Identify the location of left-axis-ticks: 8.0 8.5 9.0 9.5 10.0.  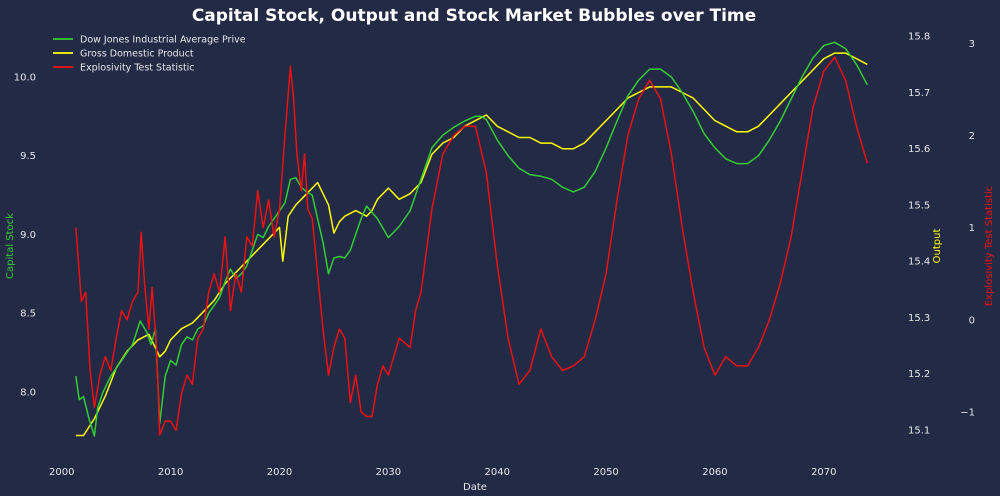
(25, 235).